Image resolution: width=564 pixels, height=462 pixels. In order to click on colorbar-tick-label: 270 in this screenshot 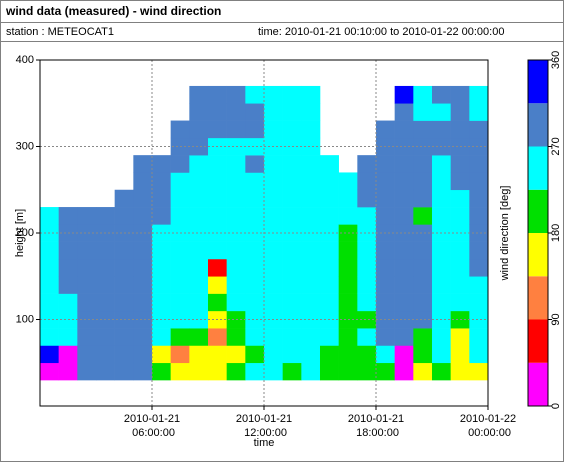, I will do `click(556, 146)`.